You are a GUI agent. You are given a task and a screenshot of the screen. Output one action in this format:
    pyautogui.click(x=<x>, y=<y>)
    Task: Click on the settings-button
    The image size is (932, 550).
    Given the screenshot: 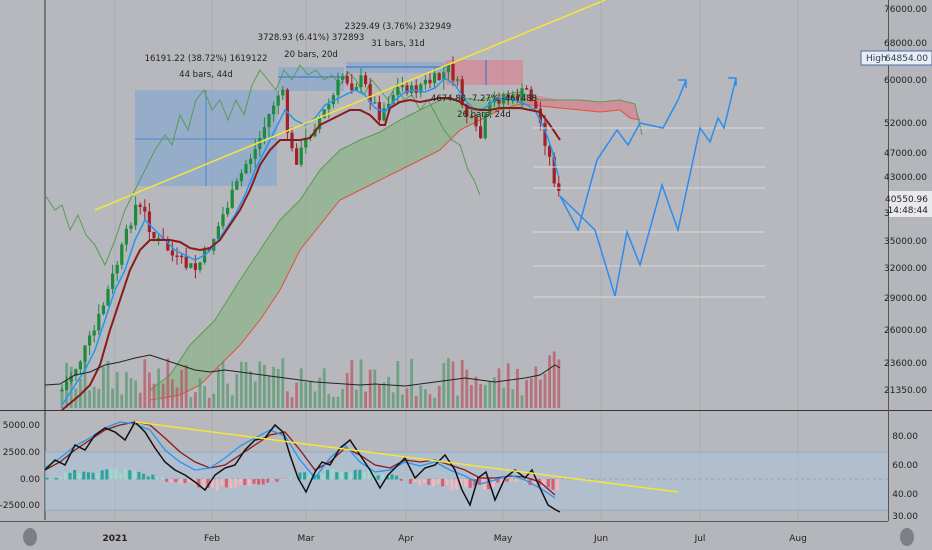 What is the action you would take?
    pyautogui.click(x=907, y=537)
    